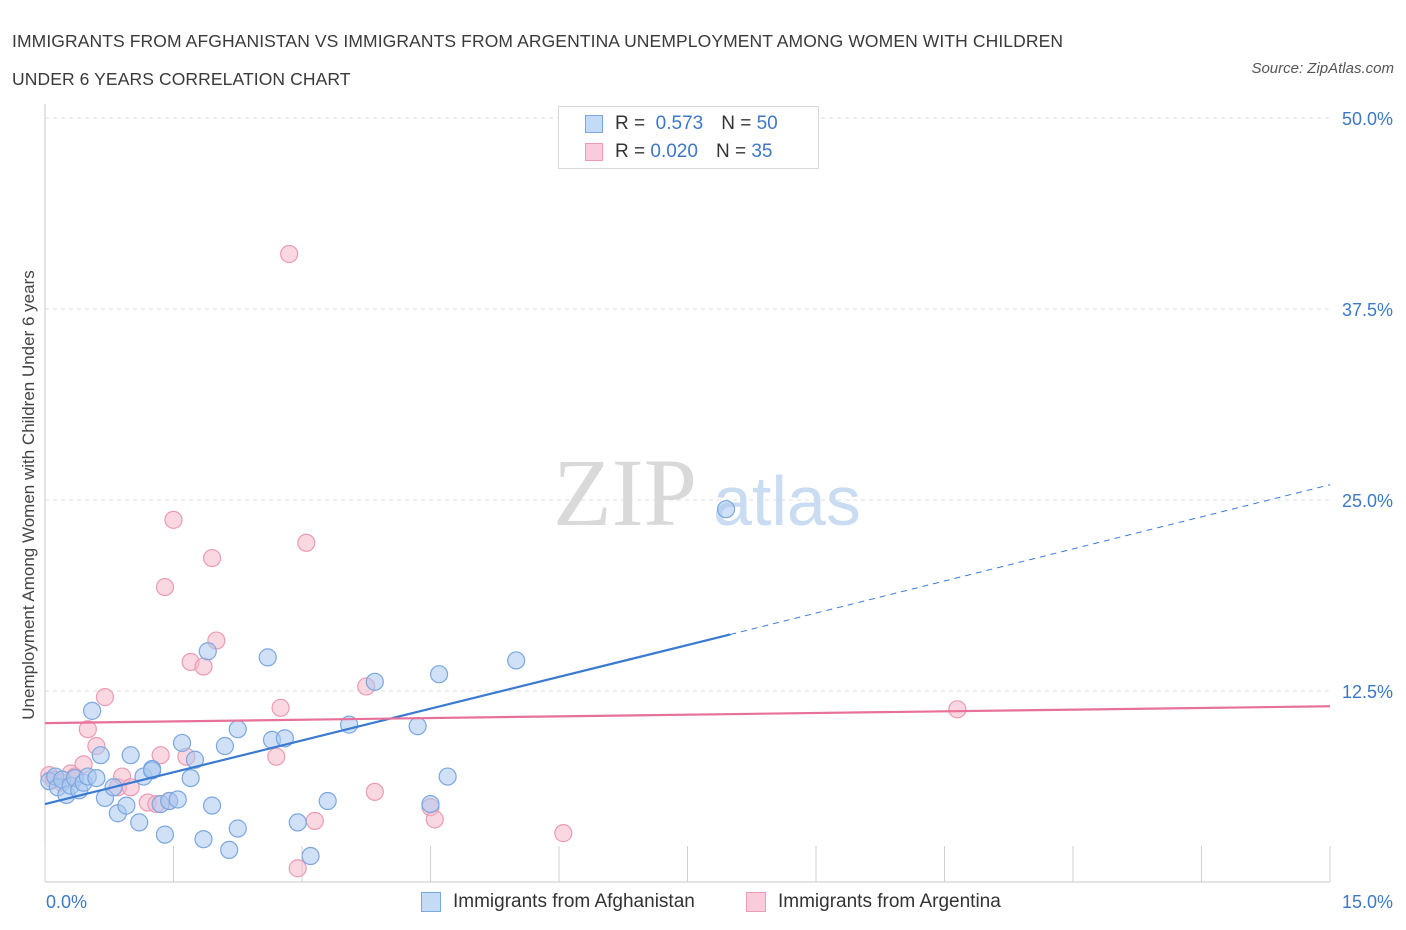 Image resolution: width=1406 pixels, height=930 pixels. What do you see at coordinates (687, 715) in the screenshot?
I see `argentina-trend-line` at bounding box center [687, 715].